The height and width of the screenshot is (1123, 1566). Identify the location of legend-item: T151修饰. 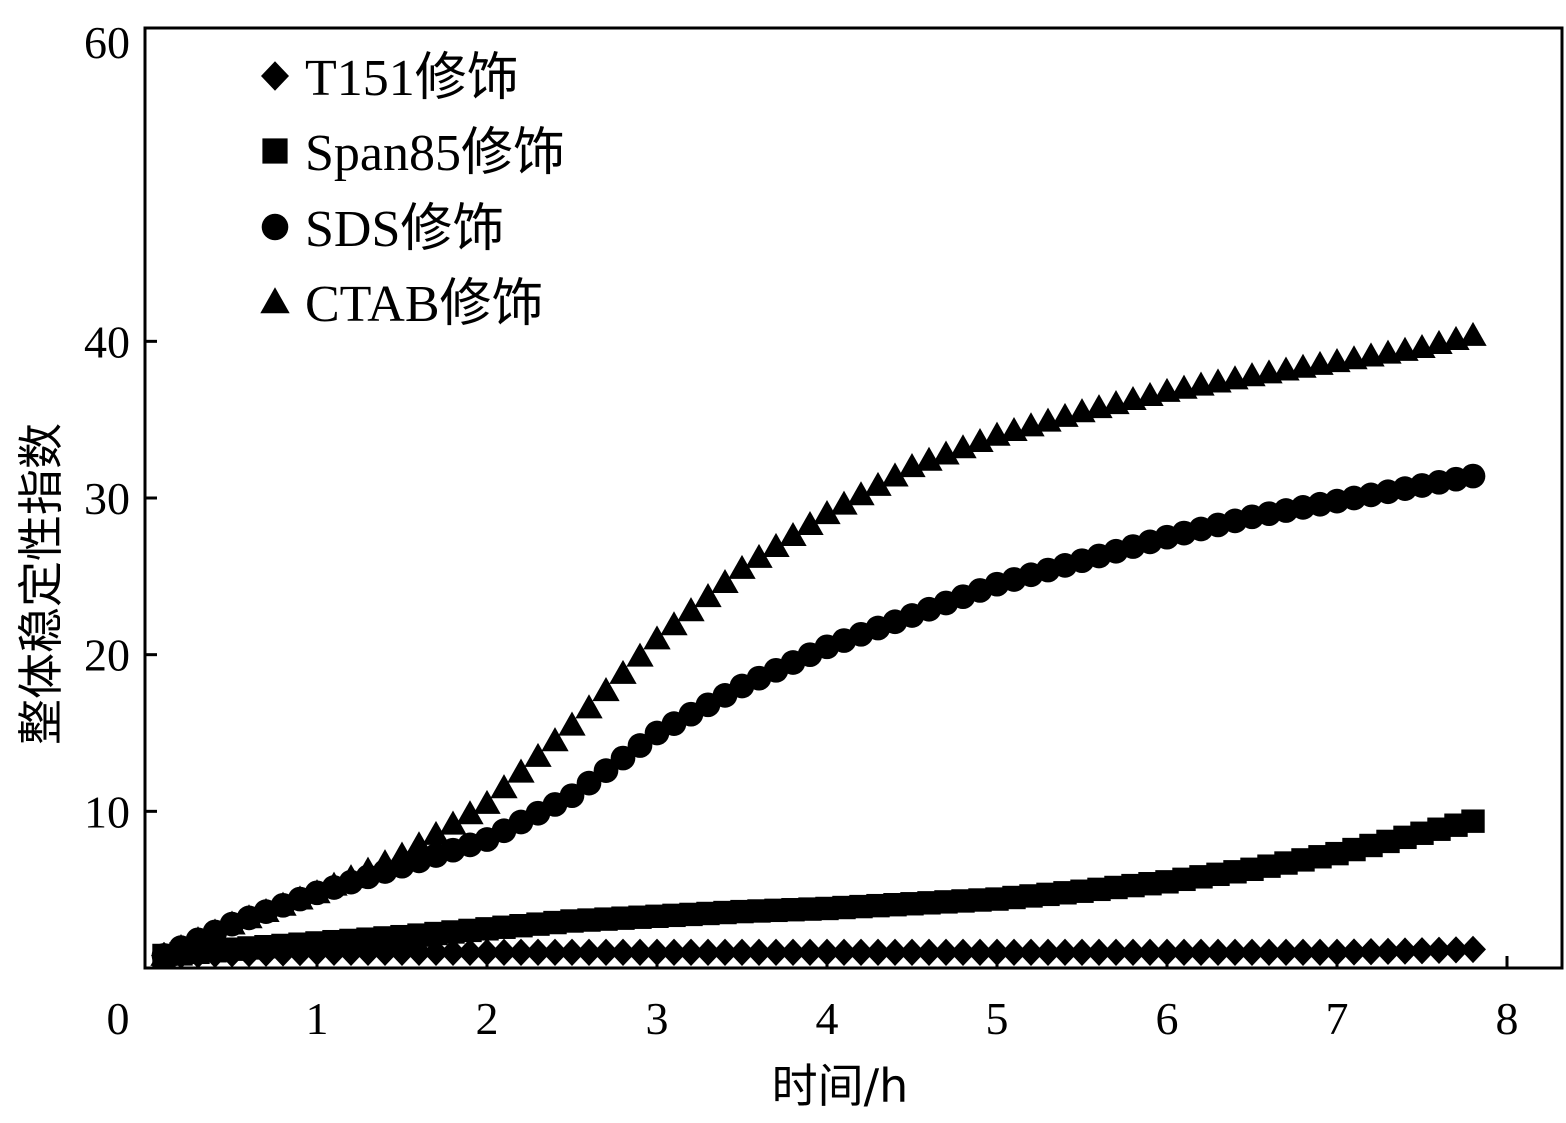
(390, 78).